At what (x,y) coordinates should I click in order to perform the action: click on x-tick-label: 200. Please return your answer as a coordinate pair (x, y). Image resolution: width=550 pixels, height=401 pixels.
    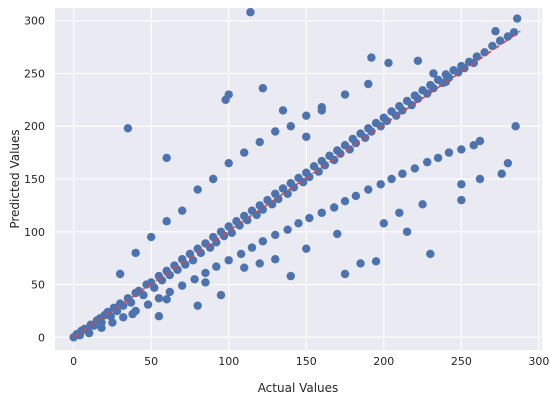
    Looking at the image, I should click on (383, 361).